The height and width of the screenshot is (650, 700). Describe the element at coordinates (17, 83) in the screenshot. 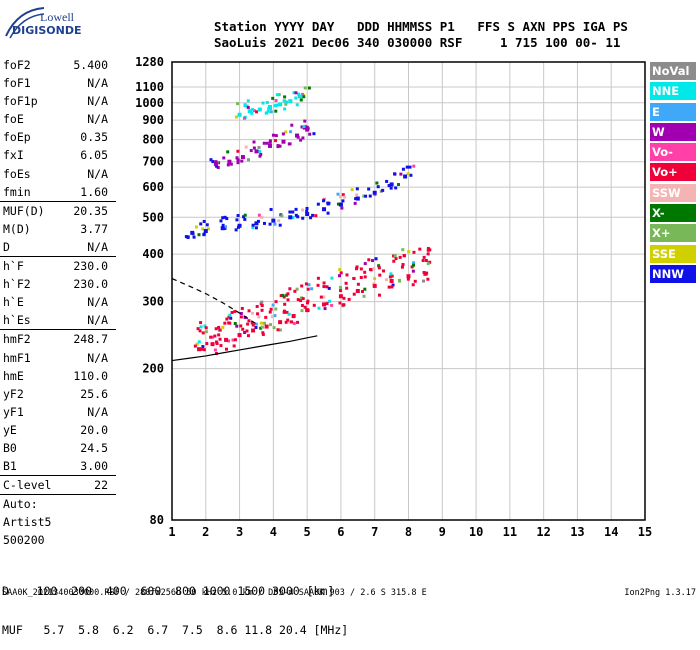

I see `param-name: foF1` at that location.